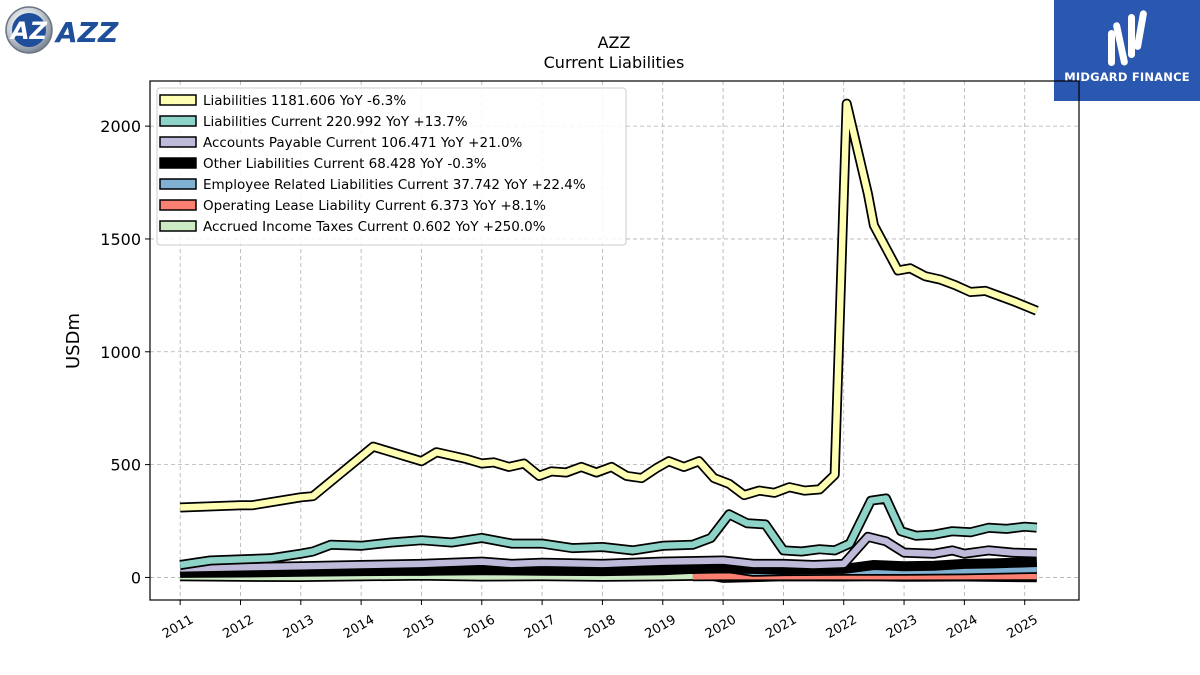 Image resolution: width=1200 pixels, height=675 pixels. What do you see at coordinates (136, 577) in the screenshot?
I see `y-tick-label: 0` at bounding box center [136, 577].